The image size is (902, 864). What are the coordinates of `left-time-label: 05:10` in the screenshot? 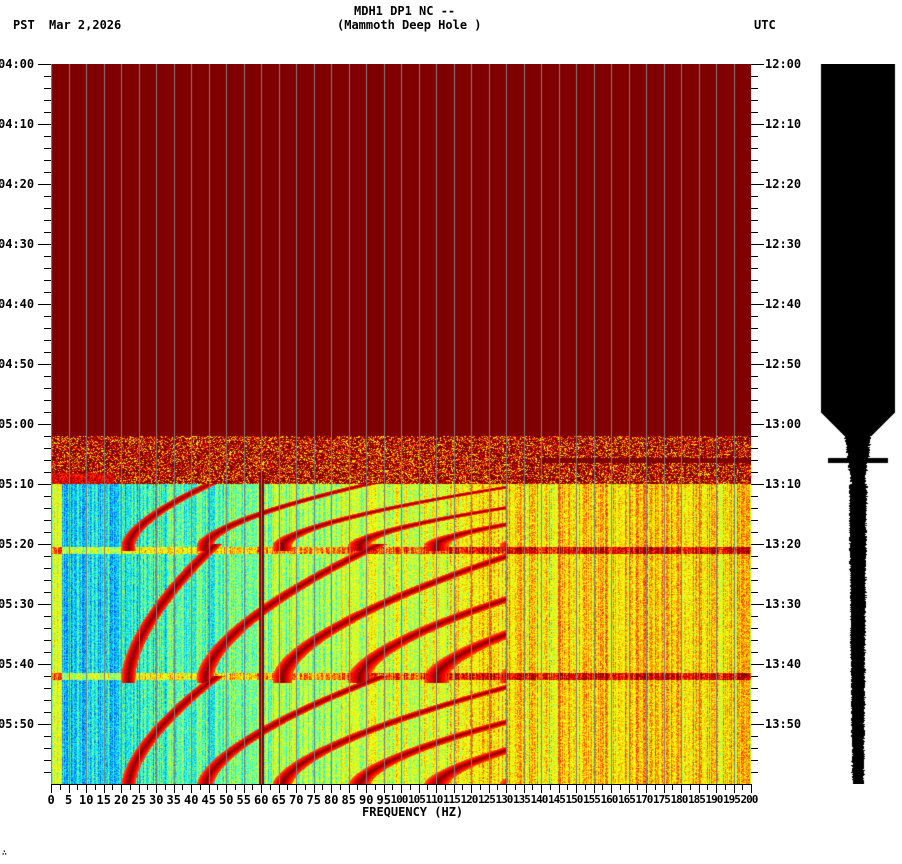 It's located at (17, 484).